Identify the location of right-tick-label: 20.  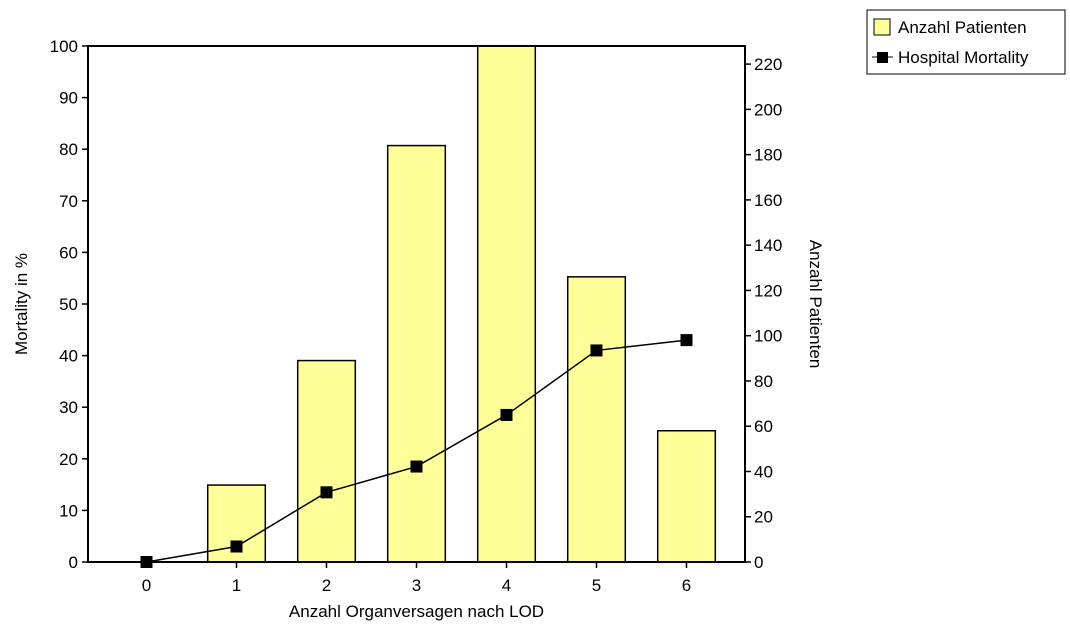
(763, 517).